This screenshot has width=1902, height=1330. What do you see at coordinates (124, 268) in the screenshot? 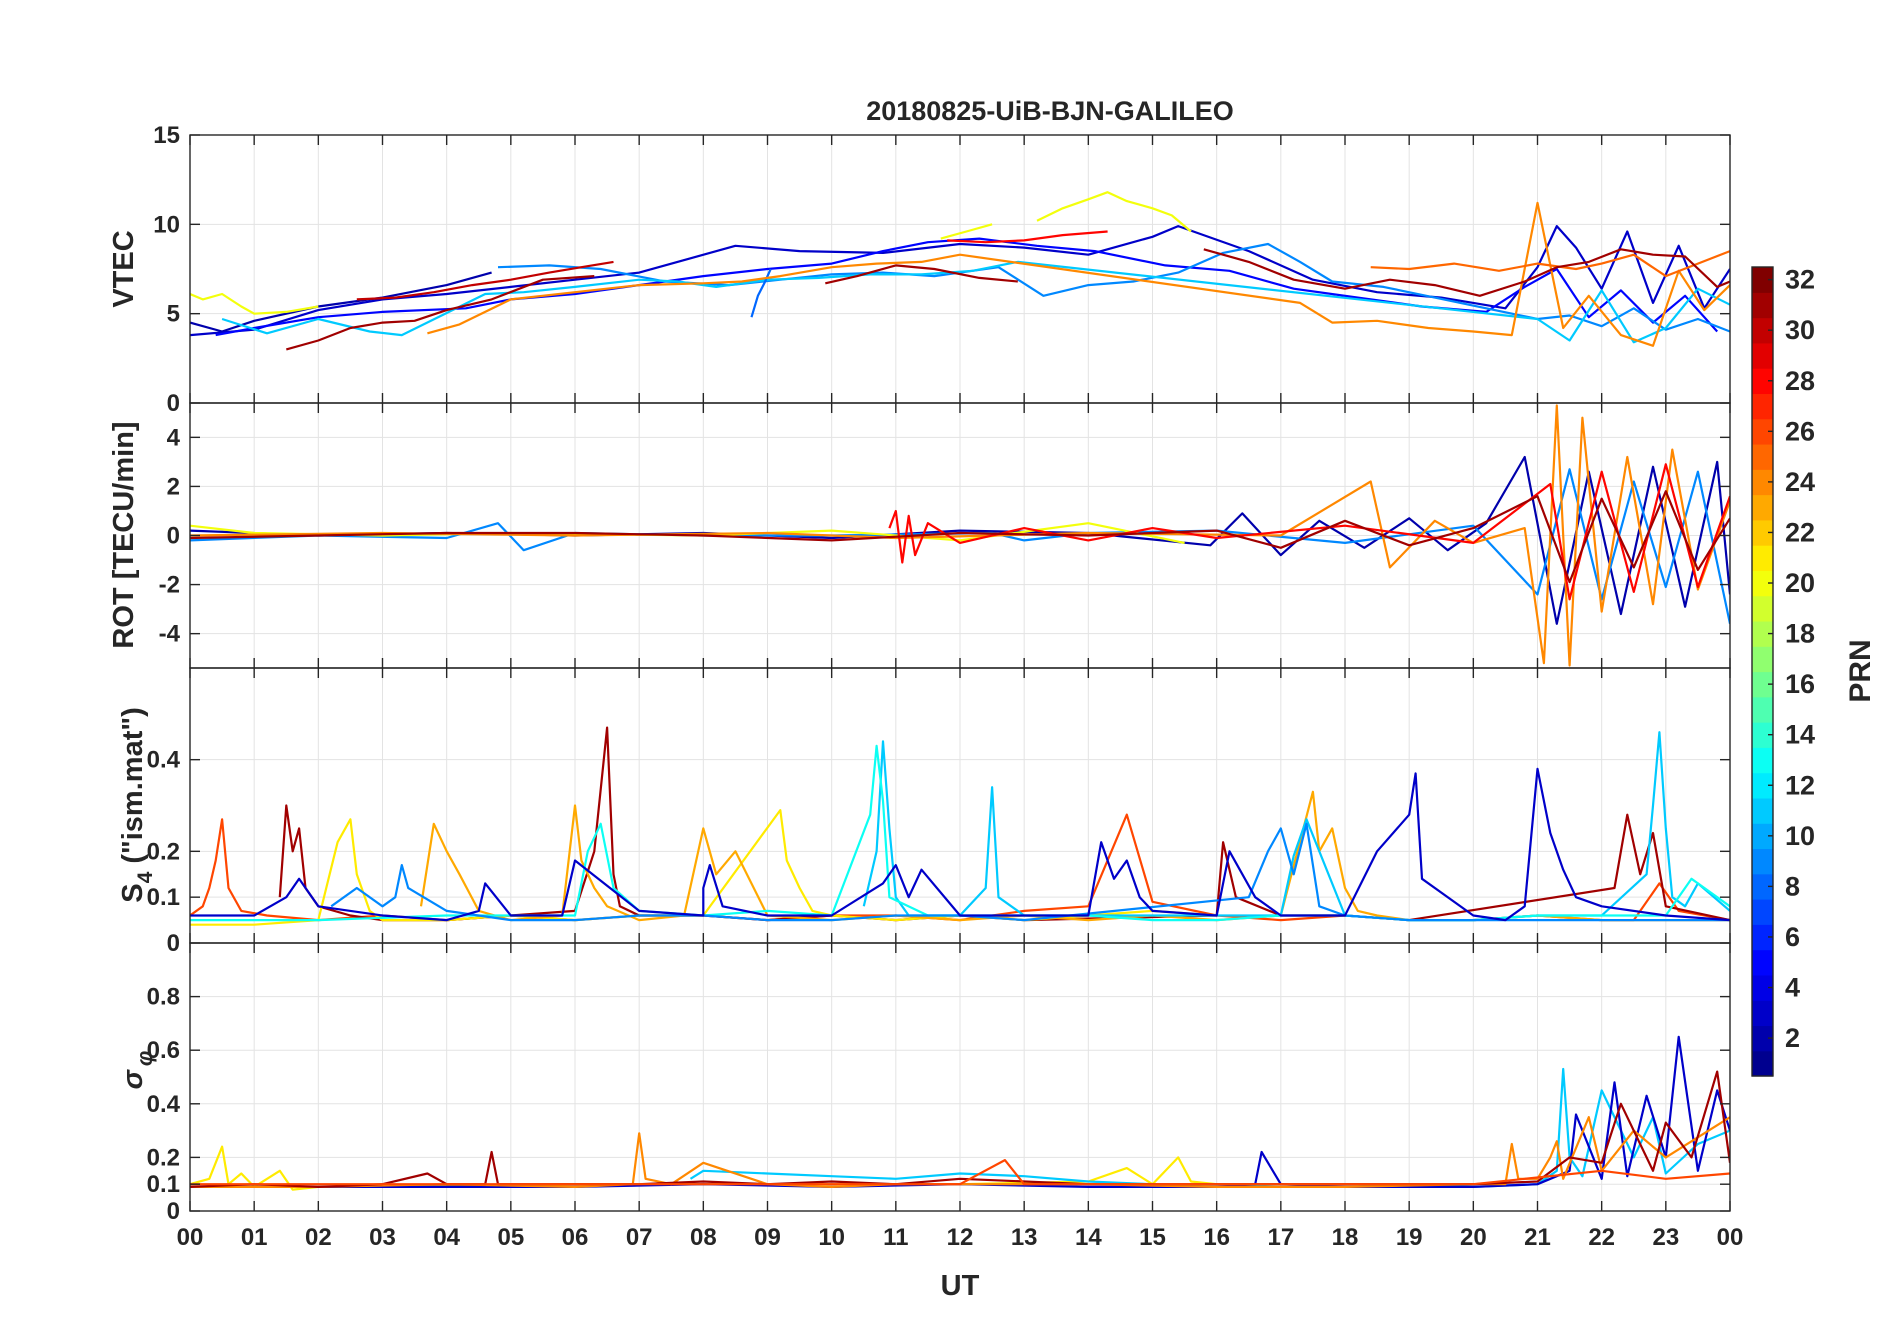
I see `panel-vtec-ylabel: VTEC` at bounding box center [124, 268].